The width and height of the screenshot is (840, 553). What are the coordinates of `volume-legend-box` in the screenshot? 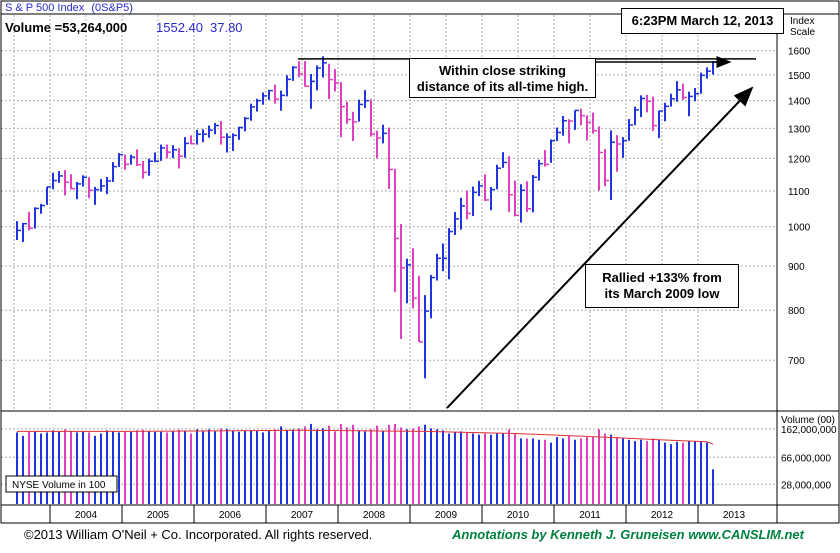 It's located at (61, 484).